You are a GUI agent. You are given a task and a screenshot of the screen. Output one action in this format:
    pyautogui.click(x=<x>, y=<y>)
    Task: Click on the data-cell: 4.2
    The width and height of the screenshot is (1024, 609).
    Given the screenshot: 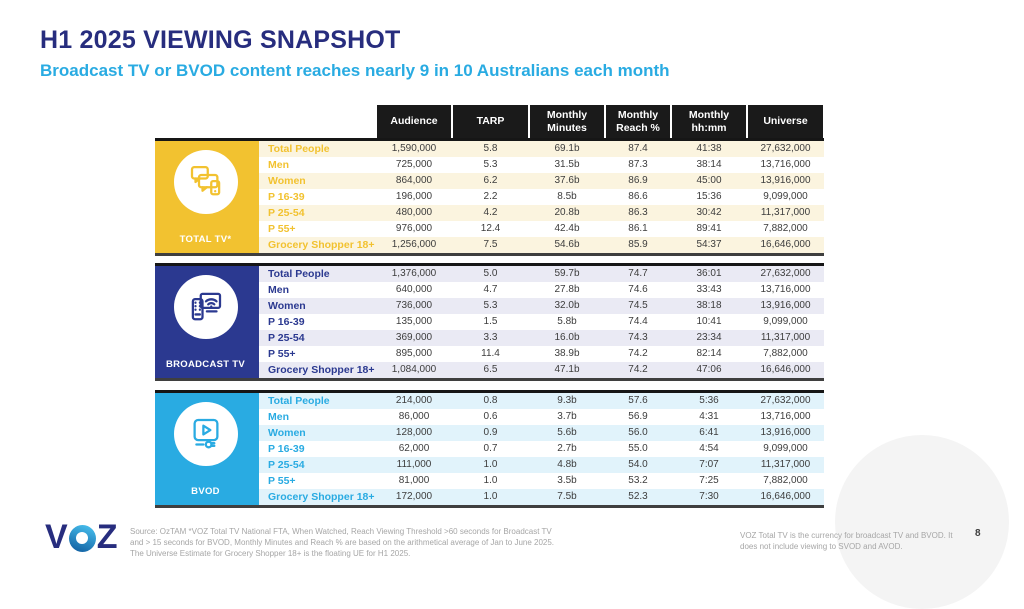 What is the action you would take?
    pyautogui.click(x=490, y=213)
    